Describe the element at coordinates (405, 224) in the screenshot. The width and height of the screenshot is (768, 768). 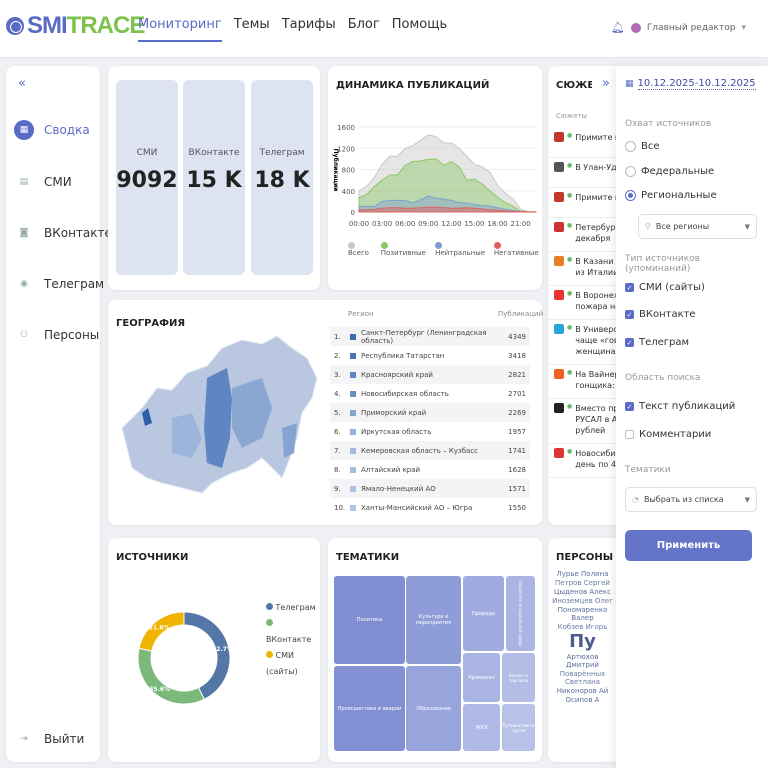
I see `x-tick-label: 06:00` at that location.